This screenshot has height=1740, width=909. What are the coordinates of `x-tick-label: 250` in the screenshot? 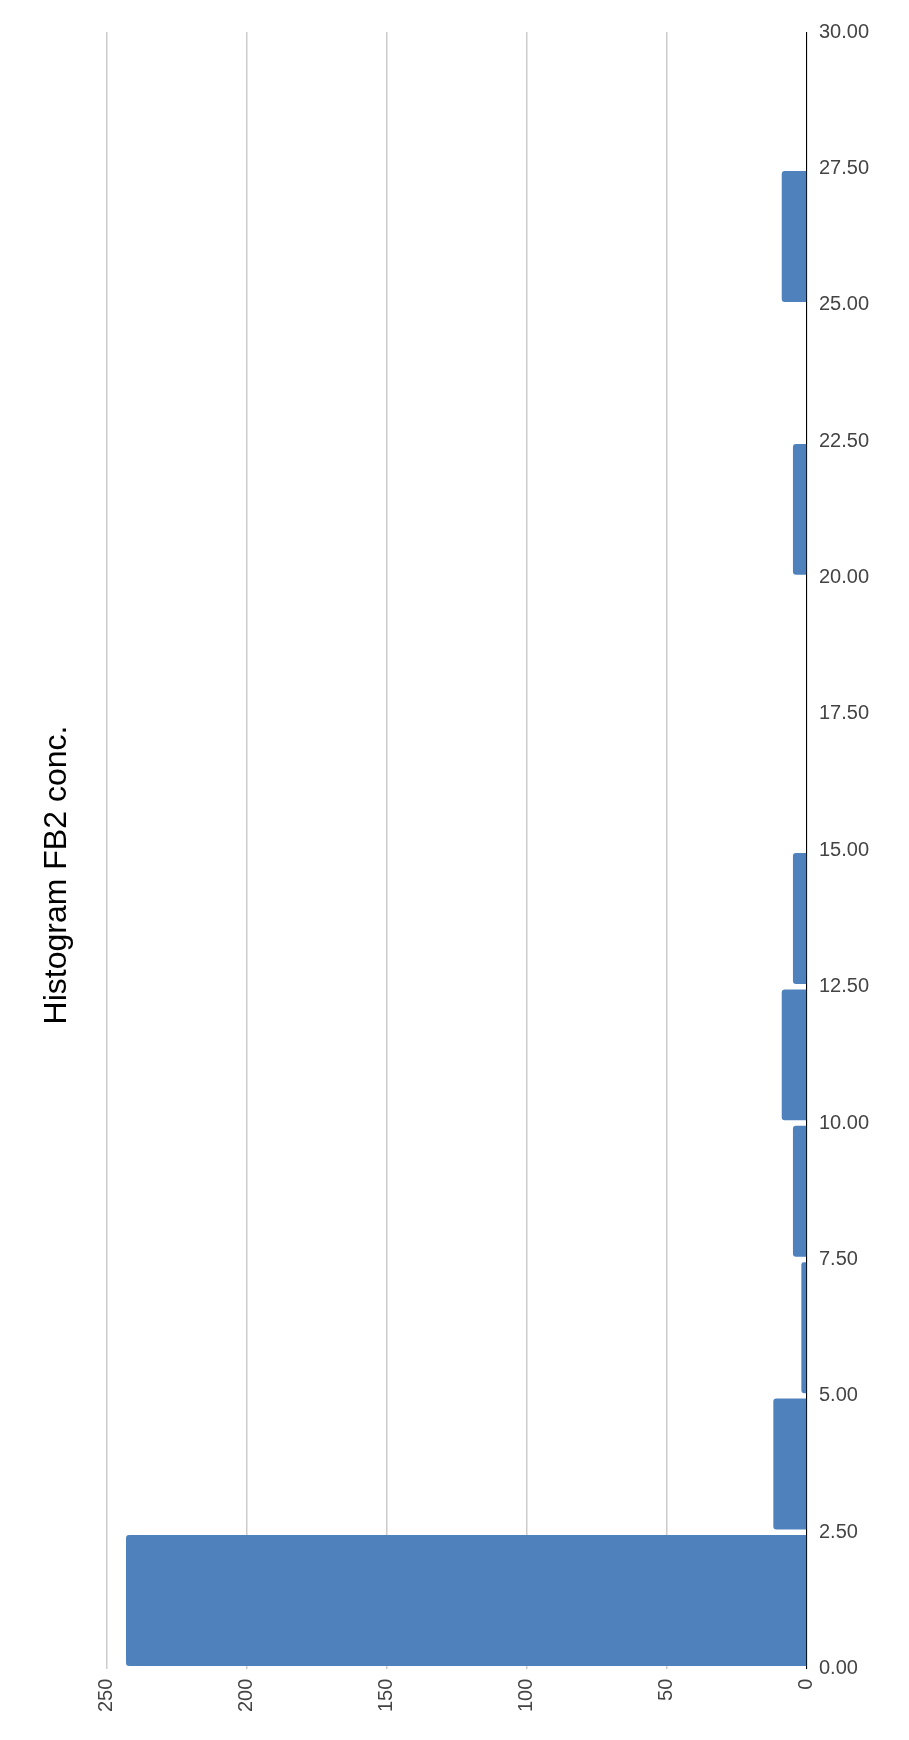 It's located at (104, 1695).